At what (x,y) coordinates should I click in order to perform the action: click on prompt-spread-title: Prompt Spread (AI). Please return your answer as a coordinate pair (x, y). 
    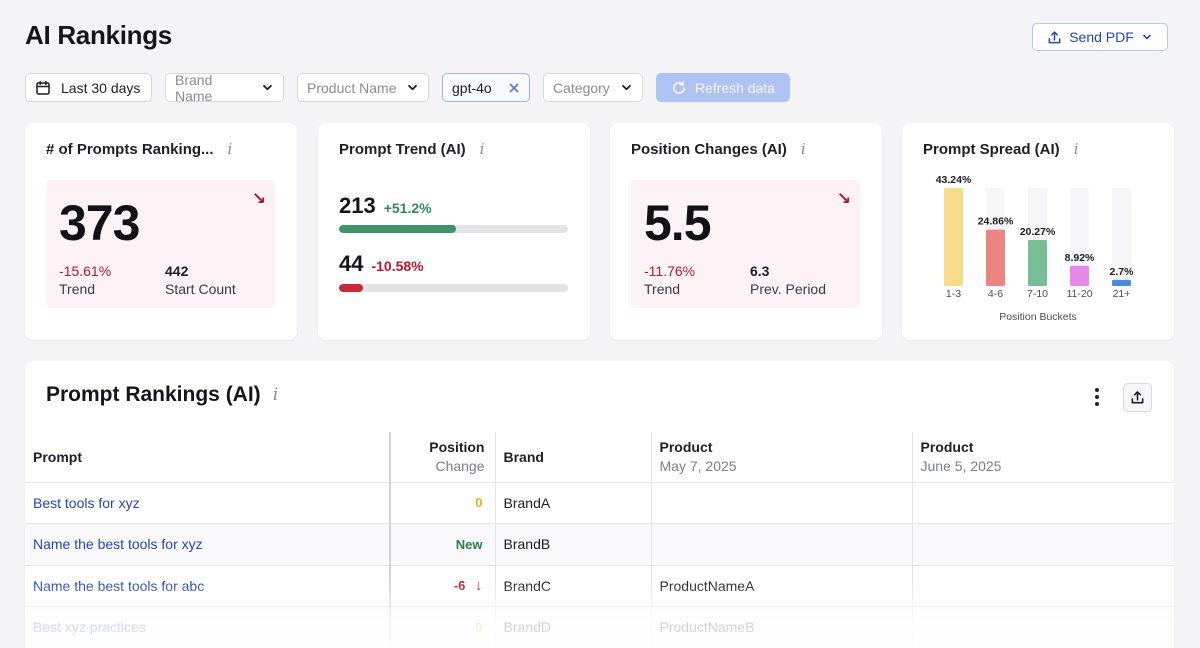
    Looking at the image, I should click on (991, 149).